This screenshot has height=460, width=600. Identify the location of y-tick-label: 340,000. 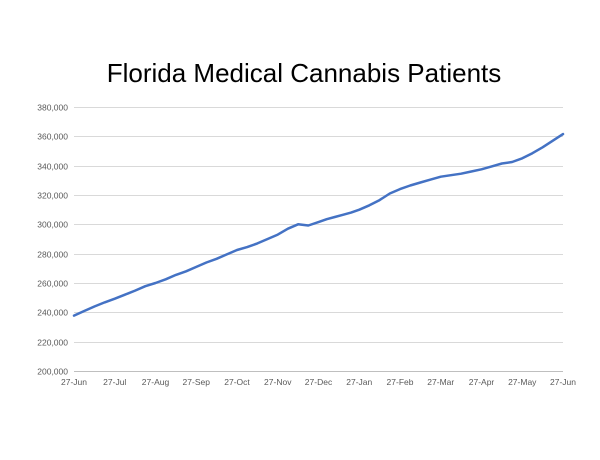
(52, 167).